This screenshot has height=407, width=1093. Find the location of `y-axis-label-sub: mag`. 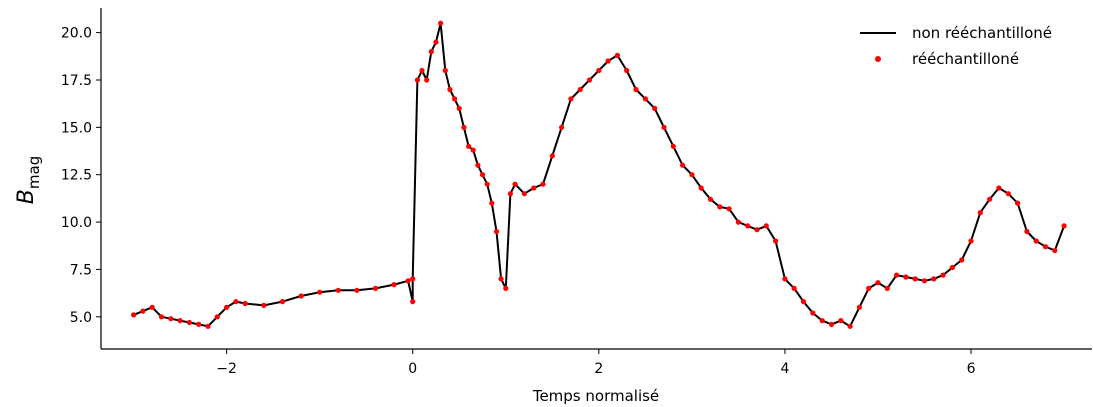

y-axis-label-sub: mag is located at coordinates (34, 172).